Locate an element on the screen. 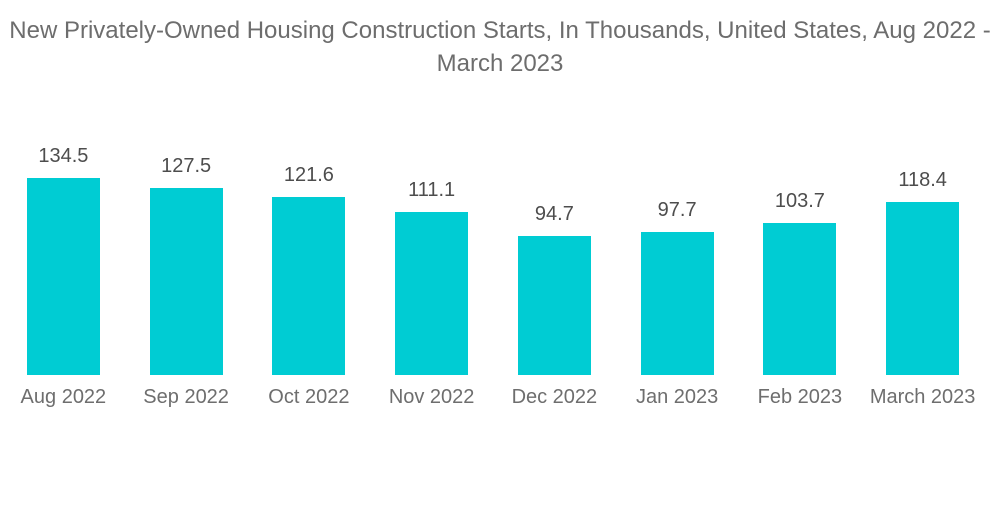 The image size is (1000, 518). bar-value-label: 111.1 is located at coordinates (432, 190).